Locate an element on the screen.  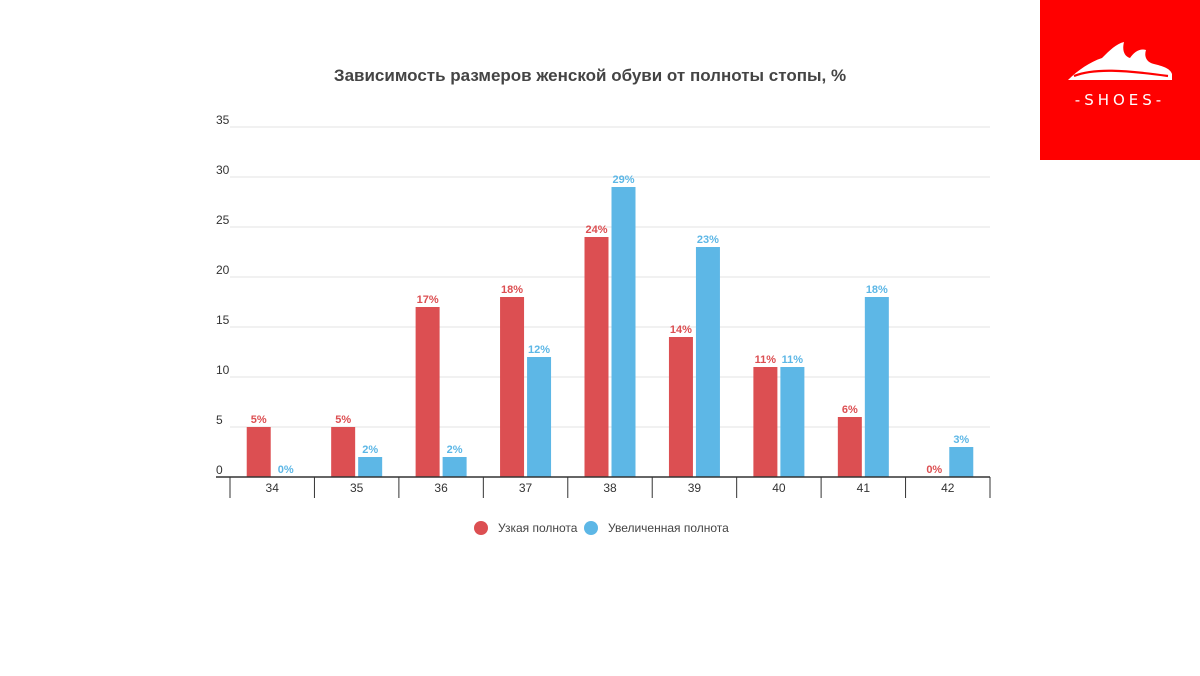
x-tick-label: 40 is located at coordinates (779, 488).